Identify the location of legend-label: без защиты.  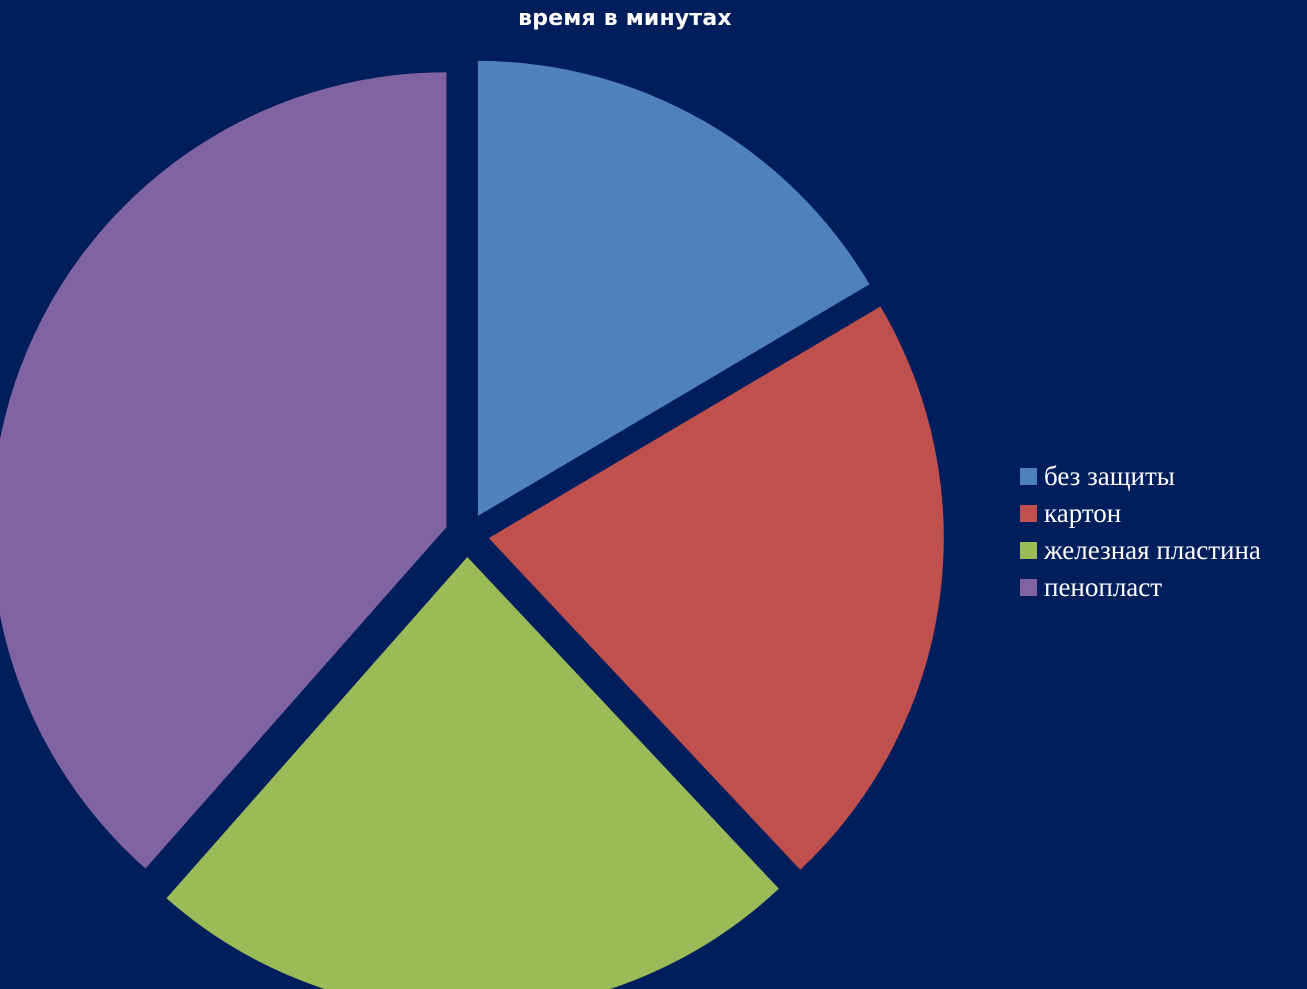
(1109, 476).